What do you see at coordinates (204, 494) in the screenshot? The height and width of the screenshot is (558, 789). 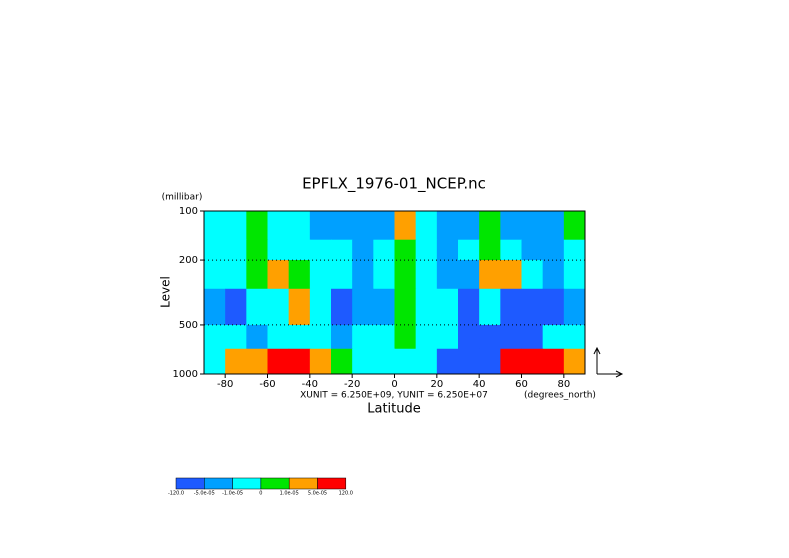 I see `colorbar-label: -5.0e-05` at bounding box center [204, 494].